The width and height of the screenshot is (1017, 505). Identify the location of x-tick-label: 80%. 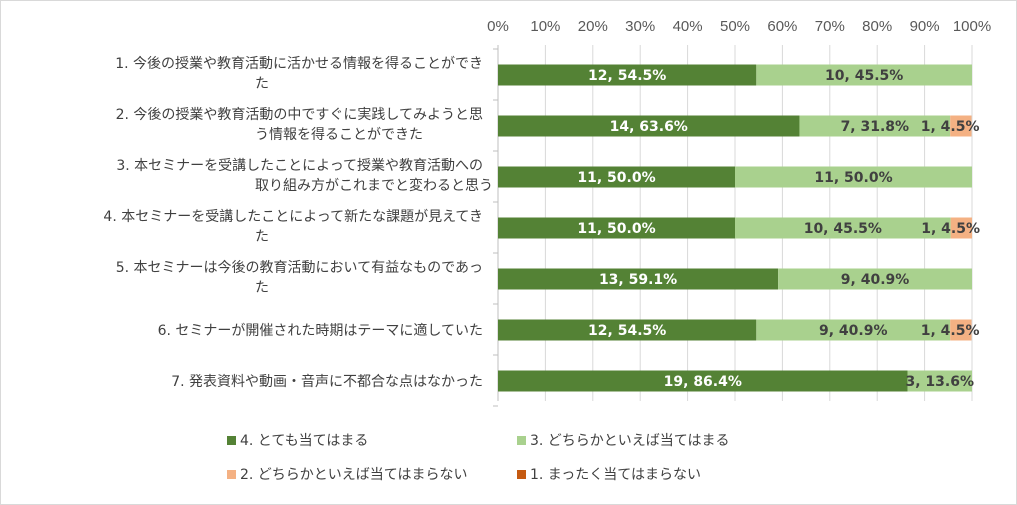
(877, 26).